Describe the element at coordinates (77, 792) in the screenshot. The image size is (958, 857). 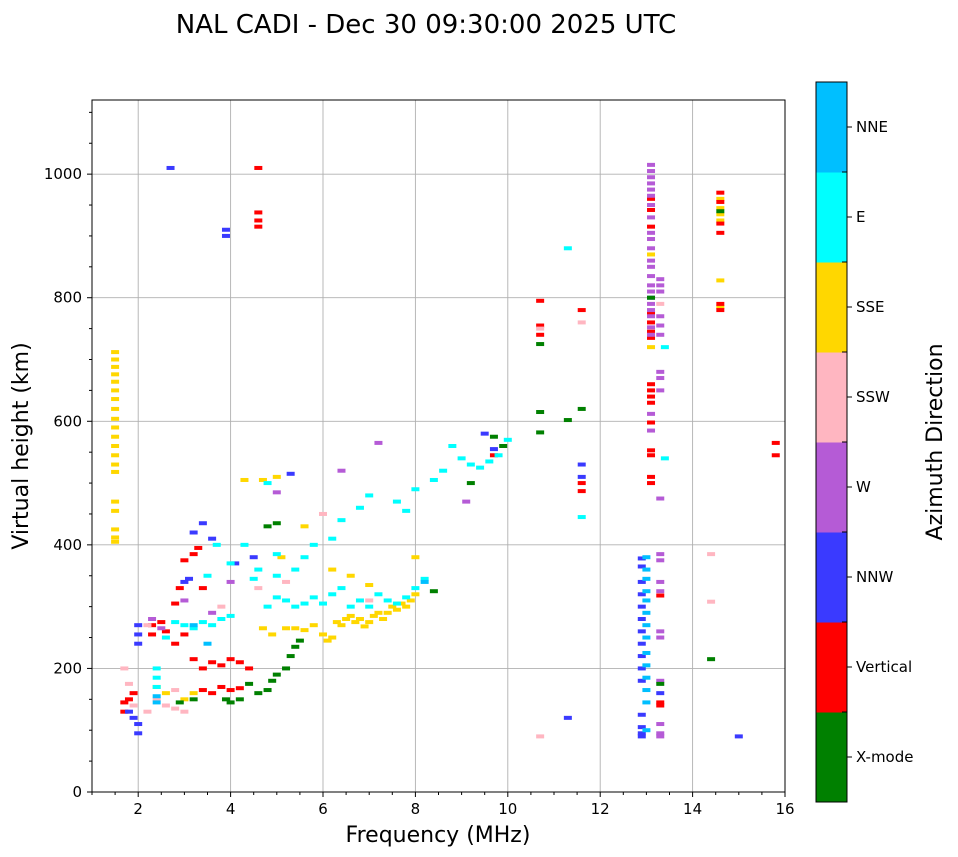
I see `y-tick-label: 0` at that location.